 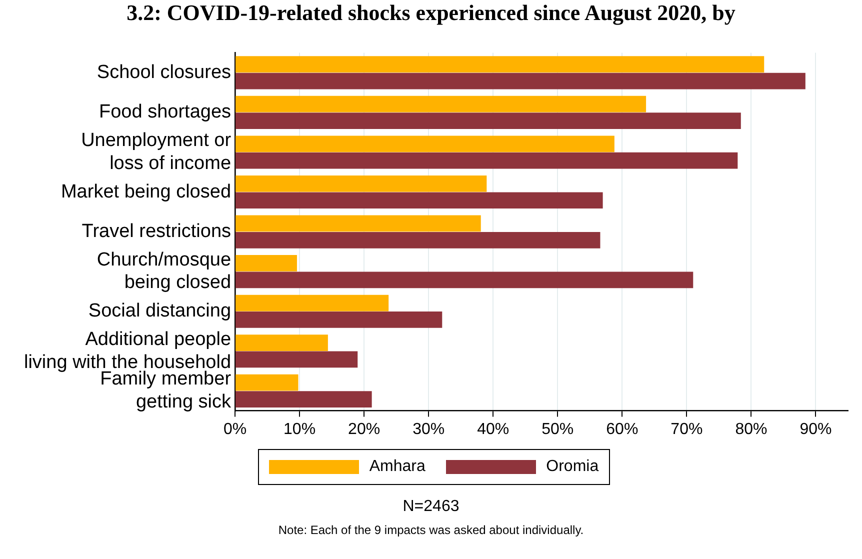 What do you see at coordinates (164, 271) in the screenshot?
I see `y-tick-label: Church/mosque being closed` at bounding box center [164, 271].